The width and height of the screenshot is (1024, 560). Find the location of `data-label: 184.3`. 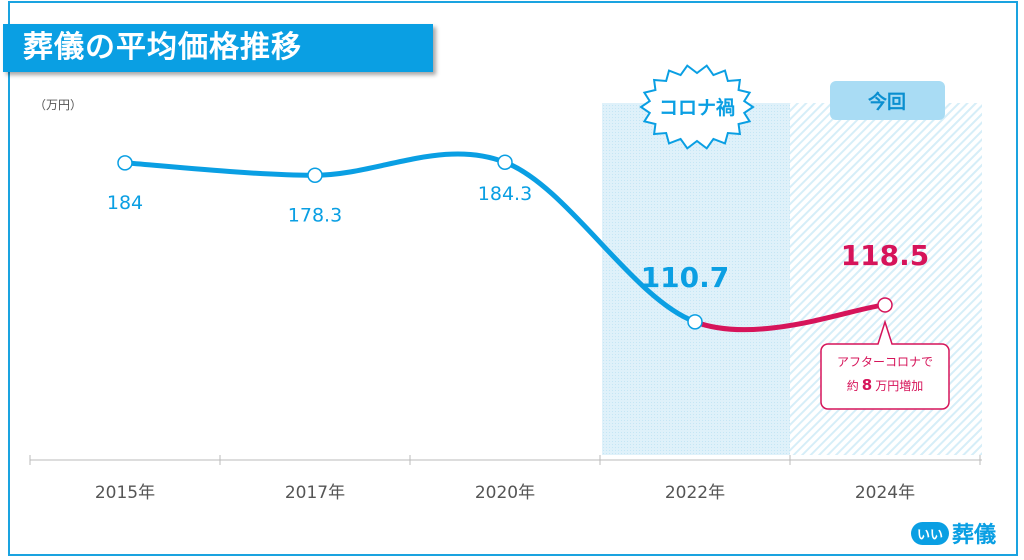

data-label: 184.3 is located at coordinates (505, 194).